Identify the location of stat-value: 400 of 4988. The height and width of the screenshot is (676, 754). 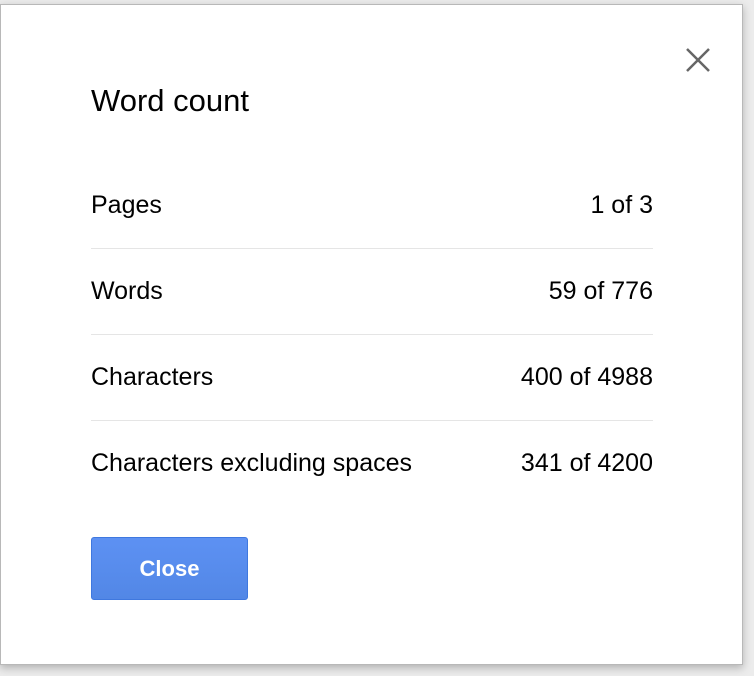
(586, 377).